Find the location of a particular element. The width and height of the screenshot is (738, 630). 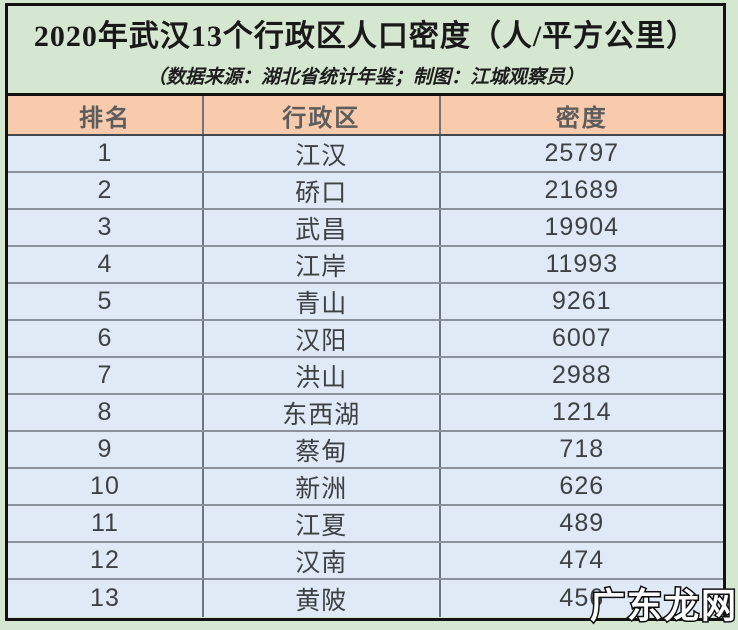

table-cell-rank: 12 is located at coordinates (106, 560).